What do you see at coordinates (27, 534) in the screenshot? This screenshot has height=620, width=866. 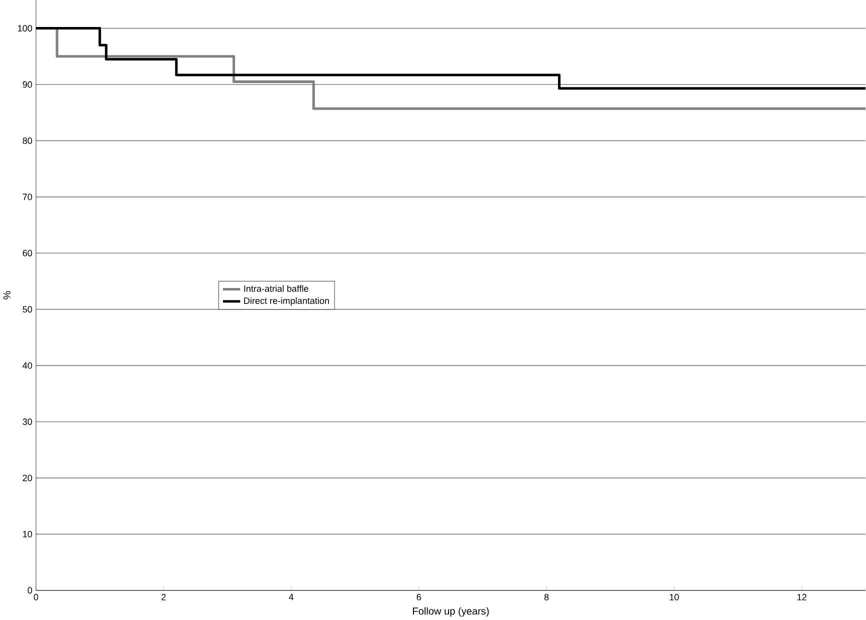 I see `y-tick-label: 10` at bounding box center [27, 534].